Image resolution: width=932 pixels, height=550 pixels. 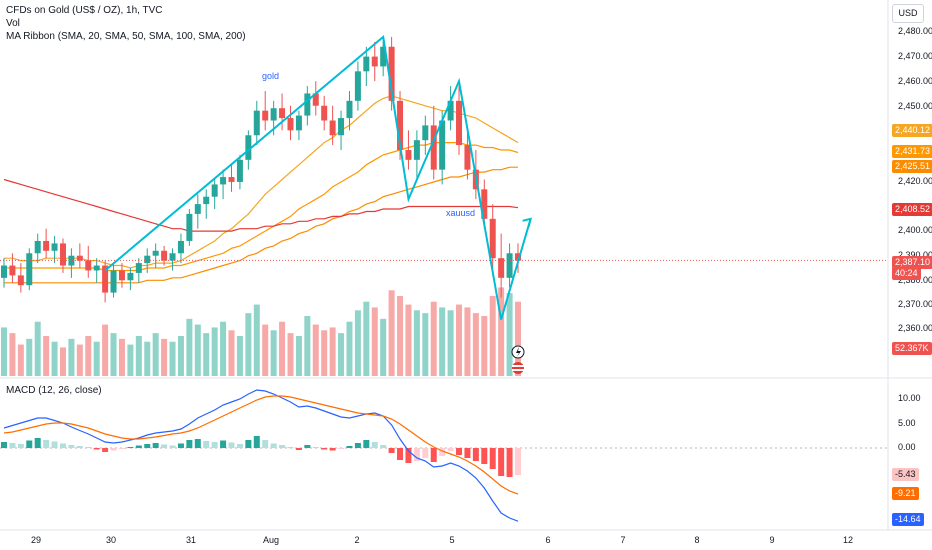 I want to click on ma50-badge: 2,431.73, so click(x=912, y=151).